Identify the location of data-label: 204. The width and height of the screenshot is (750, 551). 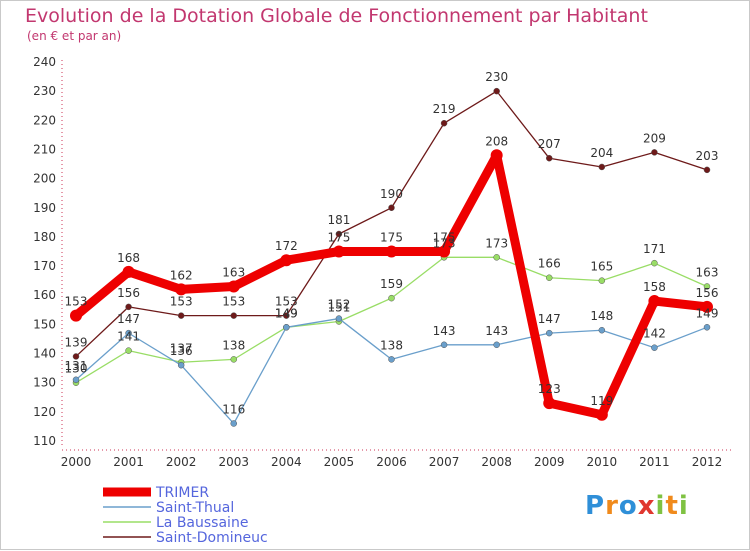
(601, 153).